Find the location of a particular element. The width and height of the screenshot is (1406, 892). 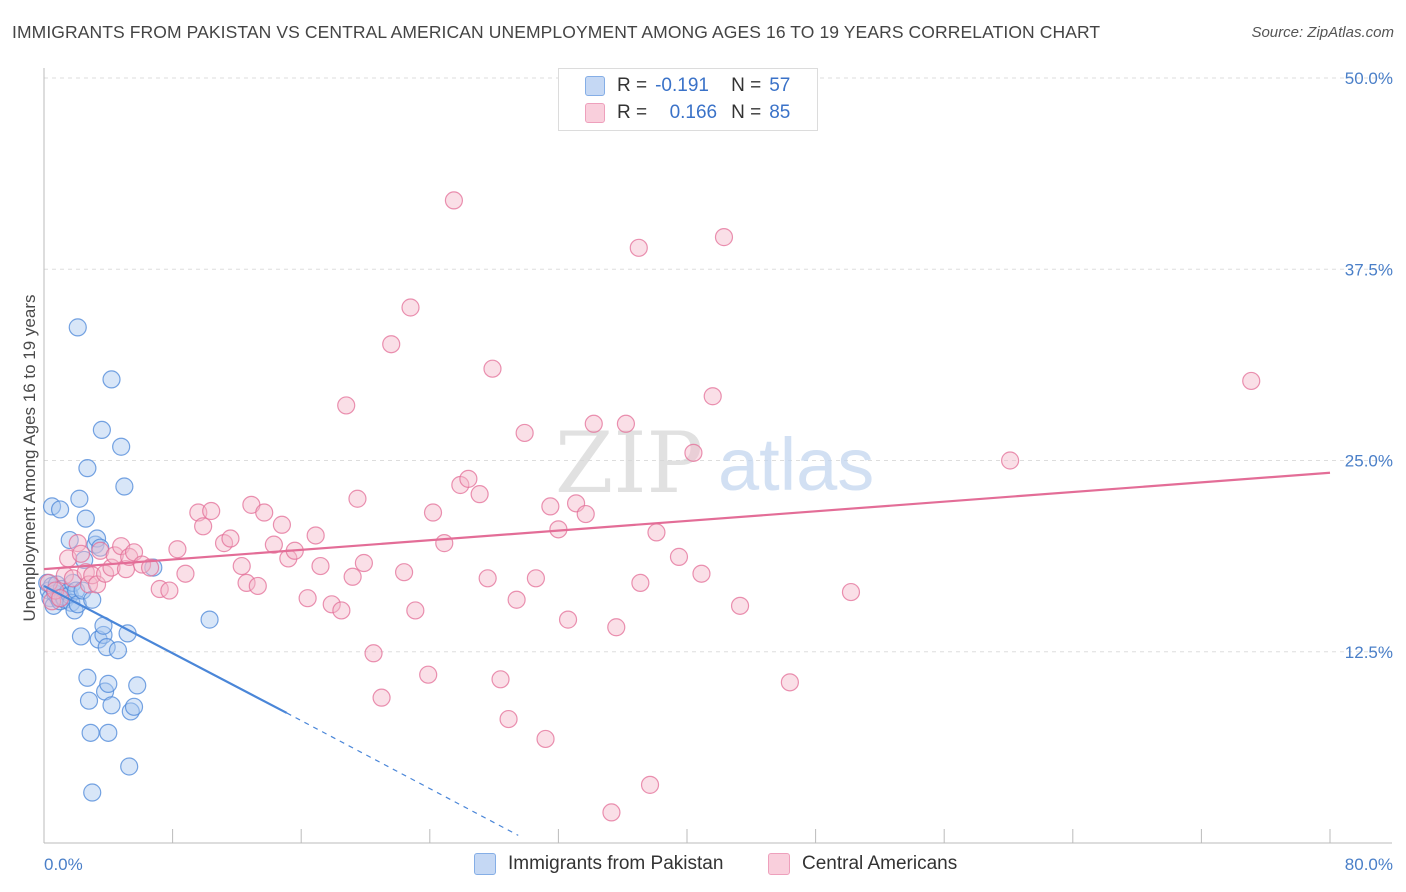

y-tick-label: 50.0% is located at coordinates (1369, 78).